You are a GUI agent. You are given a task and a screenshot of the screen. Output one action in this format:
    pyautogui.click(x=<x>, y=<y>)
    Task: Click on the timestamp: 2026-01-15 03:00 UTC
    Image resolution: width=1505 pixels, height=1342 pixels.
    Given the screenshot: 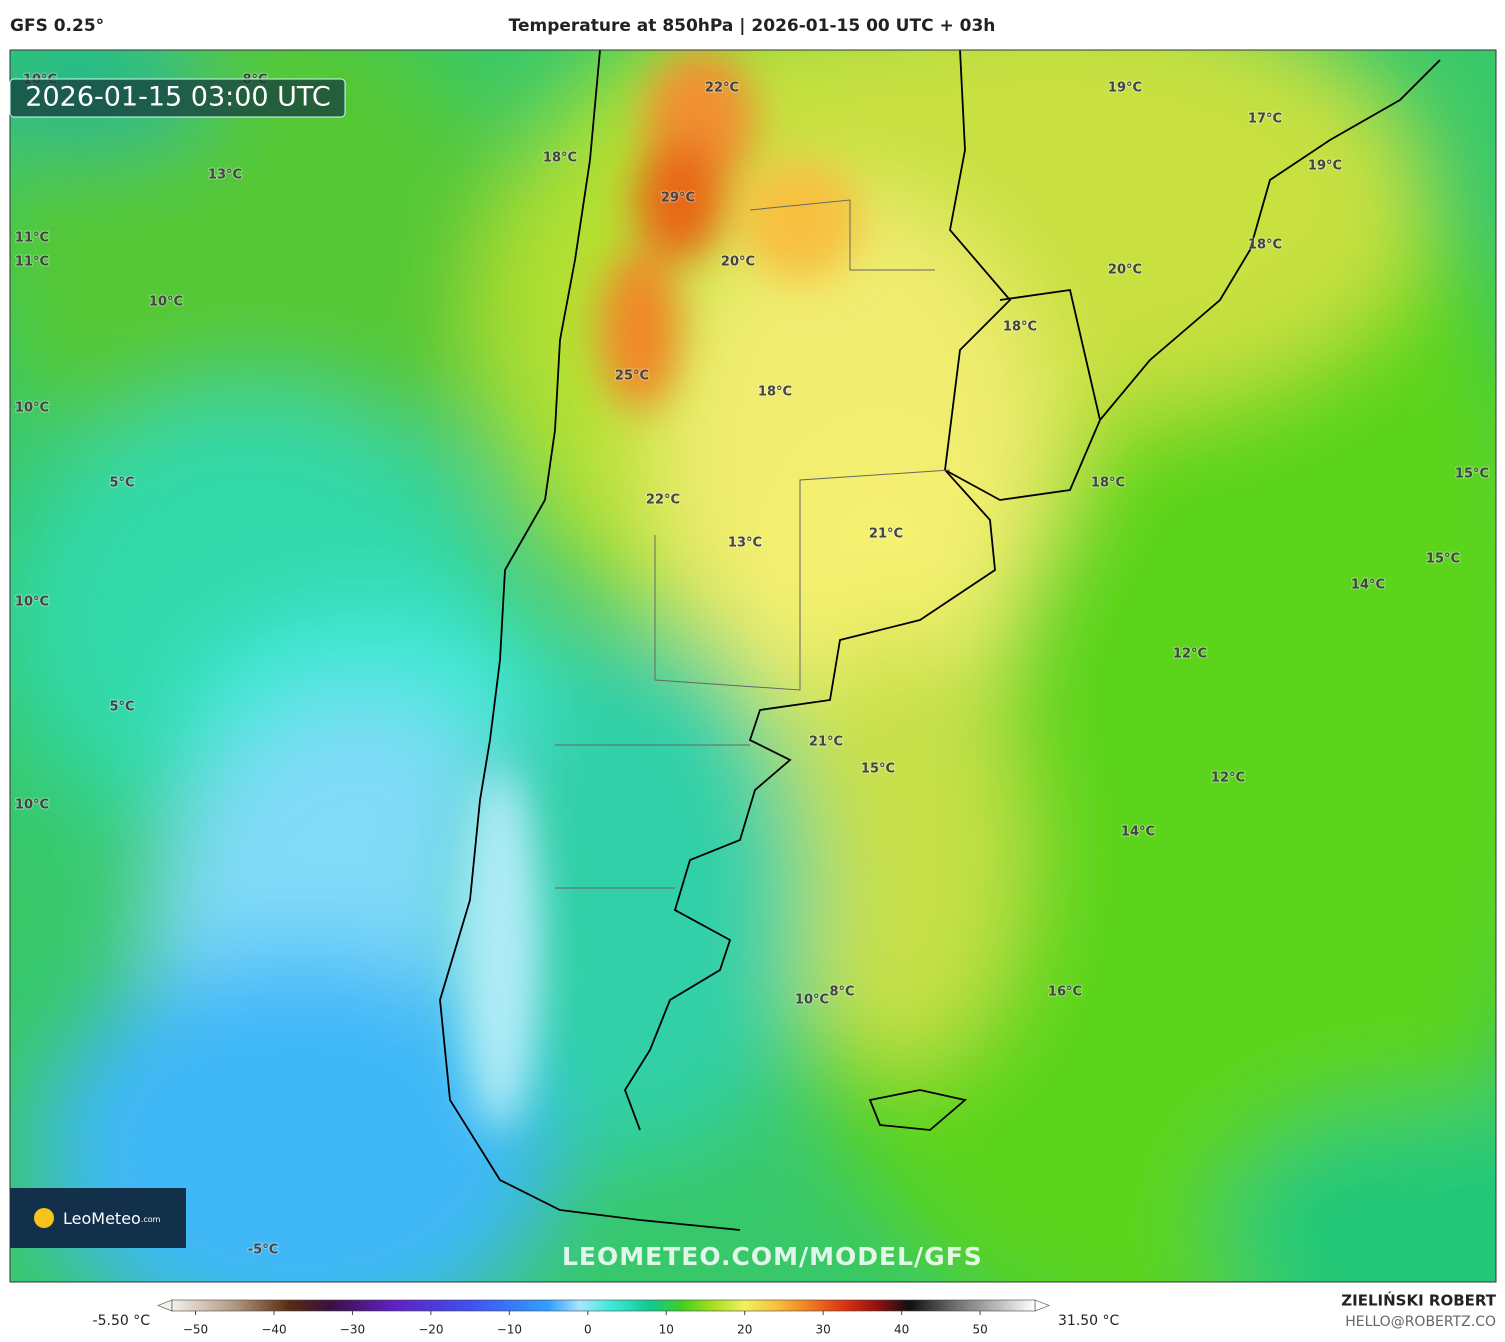 What is the action you would take?
    pyautogui.click(x=177, y=97)
    